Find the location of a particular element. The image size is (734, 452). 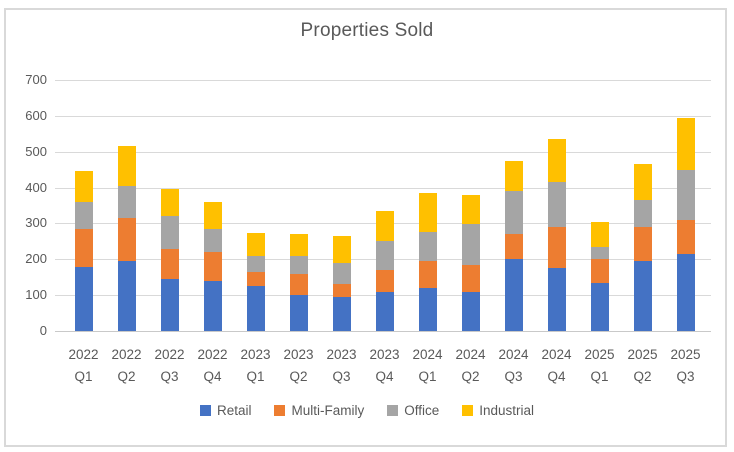

x-tick-label-2025-q1: 2025 Q1 is located at coordinates (599, 365).